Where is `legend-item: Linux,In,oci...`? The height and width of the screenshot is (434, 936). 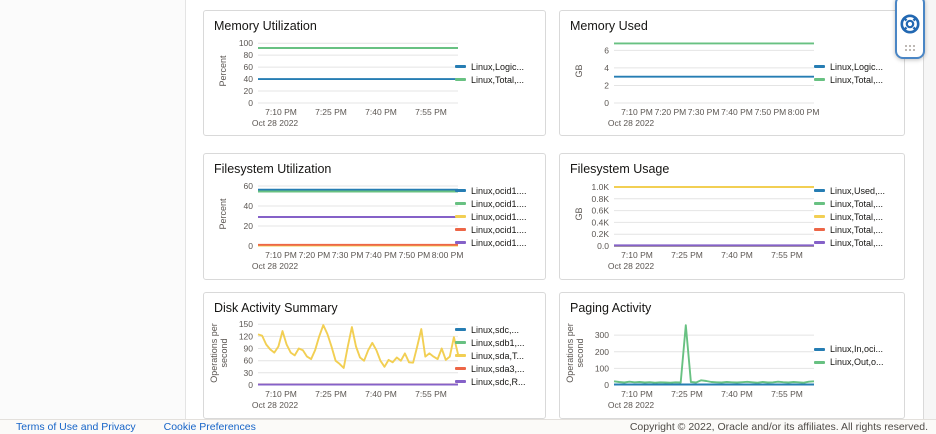 legend-item: Linux,In,oci... is located at coordinates (857, 349).